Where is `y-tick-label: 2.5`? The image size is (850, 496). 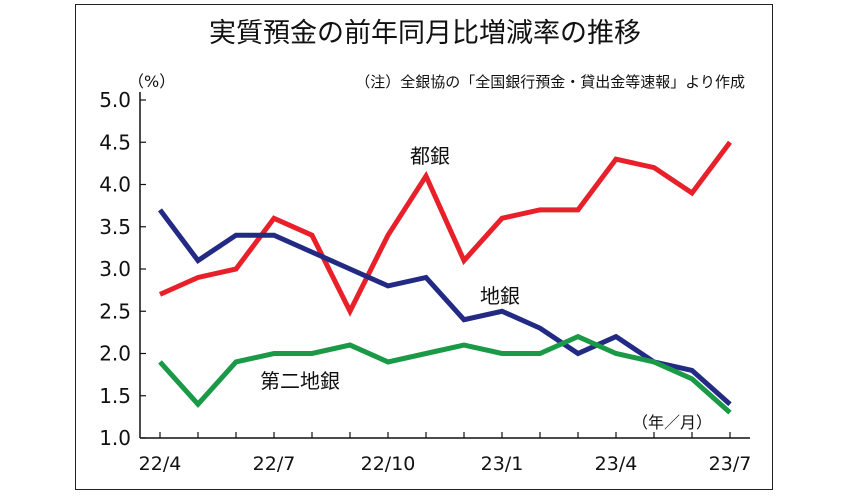
y-tick-label: 2.5 is located at coordinates (115, 311).